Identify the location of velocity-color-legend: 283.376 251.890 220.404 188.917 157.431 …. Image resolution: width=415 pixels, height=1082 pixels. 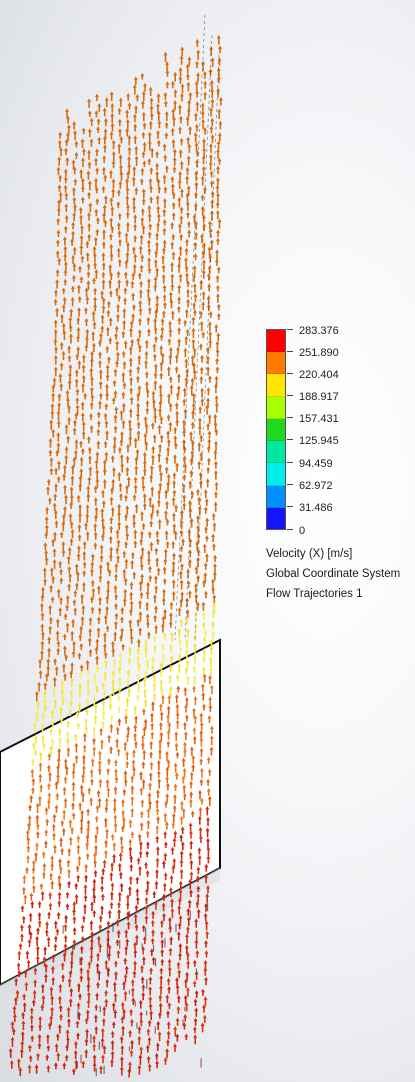
(340, 467).